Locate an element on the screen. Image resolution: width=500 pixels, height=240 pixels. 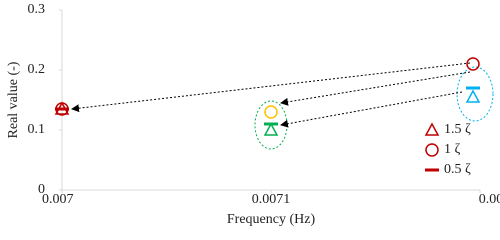
y-tick-label: 0 is located at coordinates (41, 189).